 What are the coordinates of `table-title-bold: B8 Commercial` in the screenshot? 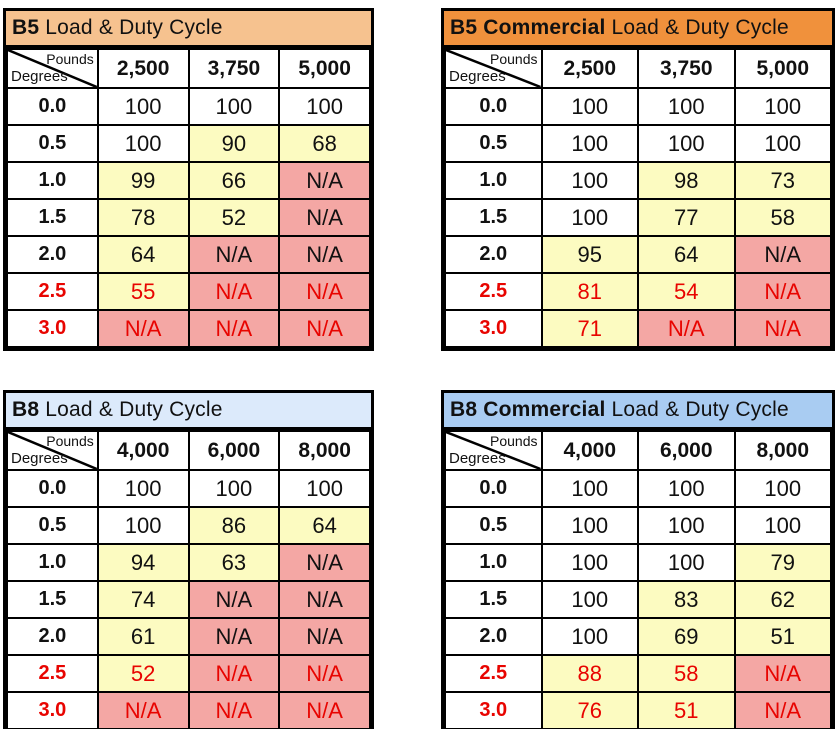 It's located at (528, 409).